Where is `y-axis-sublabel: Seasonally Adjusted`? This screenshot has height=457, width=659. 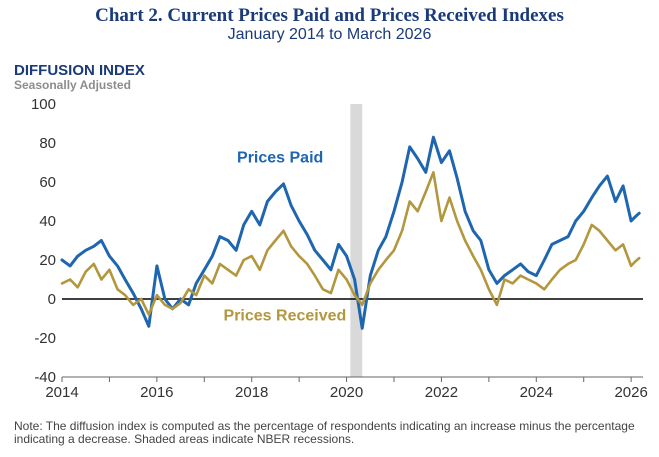
y-axis-sublabel: Seasonally Adjusted is located at coordinates (72, 85).